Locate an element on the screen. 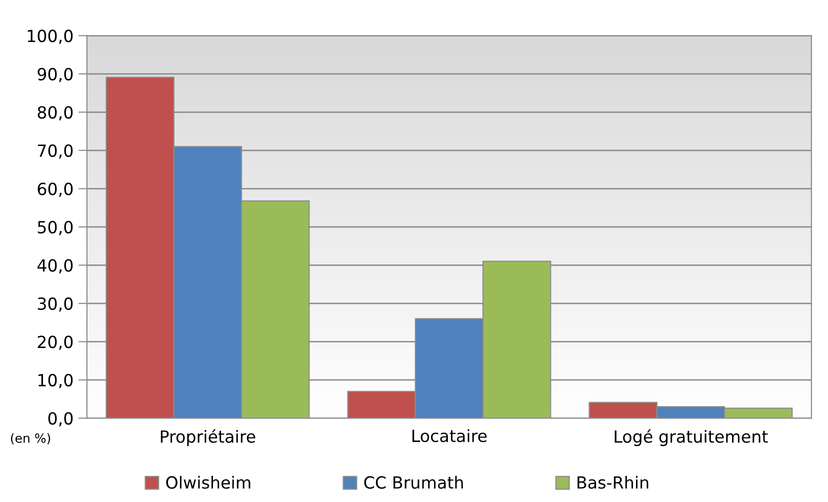 The image size is (828, 502). y-tick-label: 50,0 is located at coordinates (55, 228).